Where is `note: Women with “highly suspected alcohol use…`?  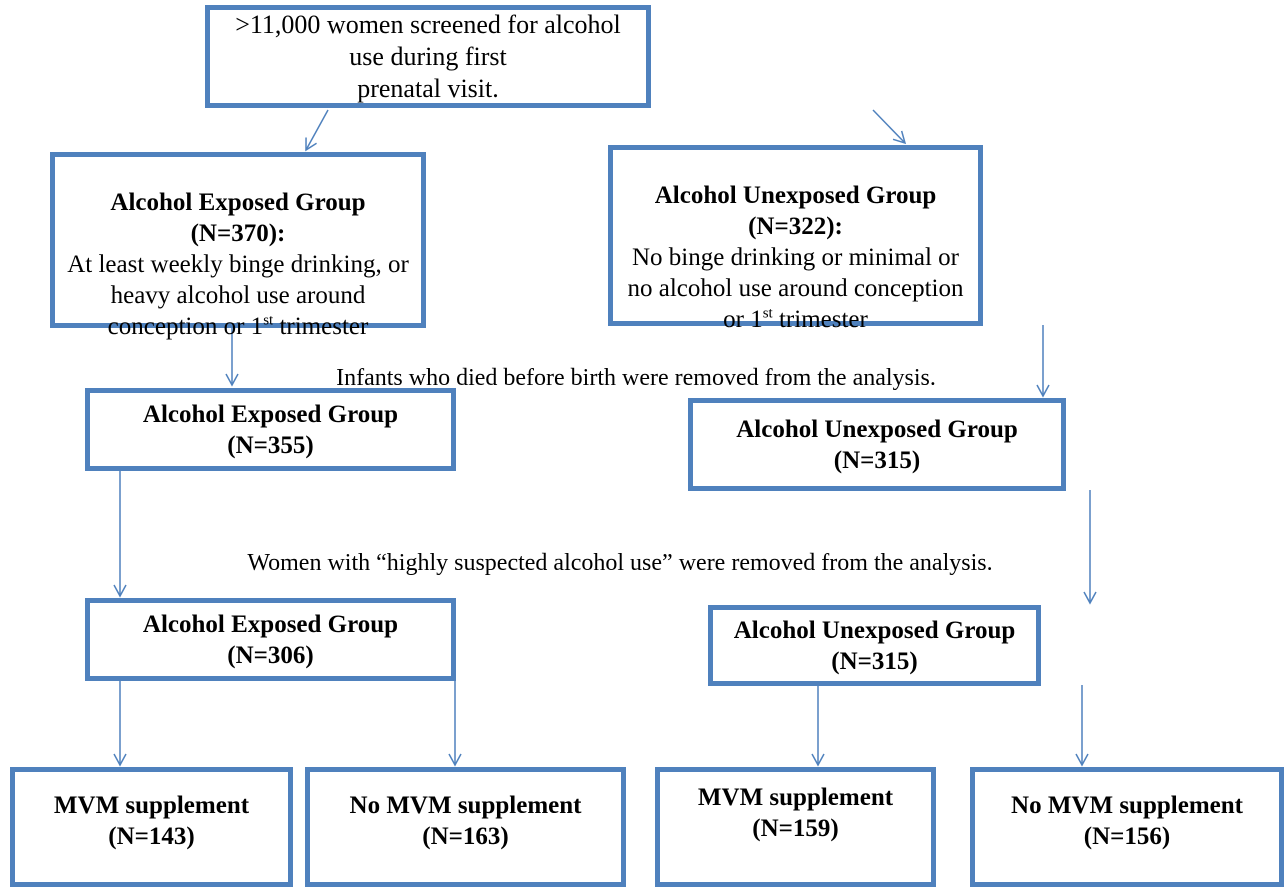 note: Women with “highly suspected alcohol use… is located at coordinates (620, 563).